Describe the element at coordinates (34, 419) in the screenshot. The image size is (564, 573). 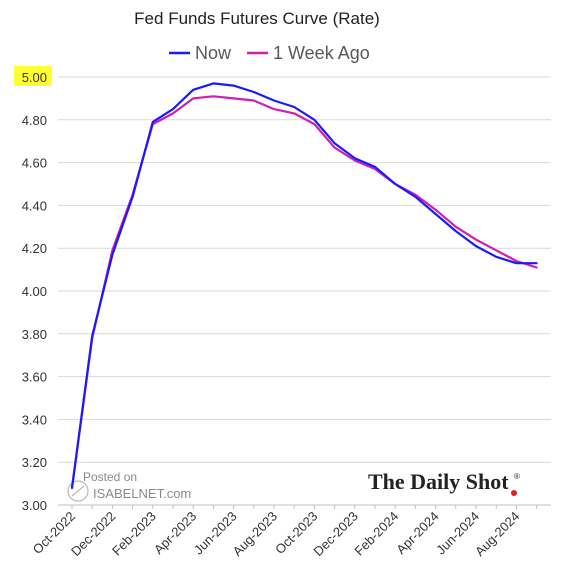
I see `y-tick-label: 3.40` at that location.